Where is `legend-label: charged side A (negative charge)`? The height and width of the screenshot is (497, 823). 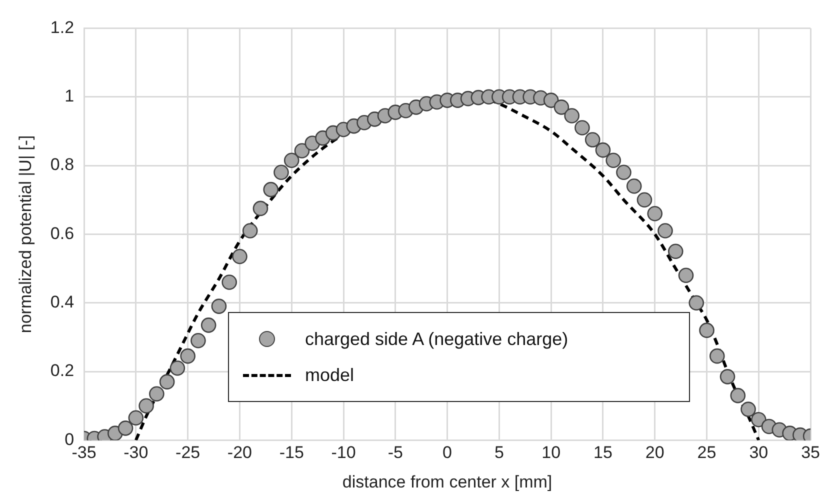
legend-label: charged side A (negative charge) is located at coordinates (436, 339).